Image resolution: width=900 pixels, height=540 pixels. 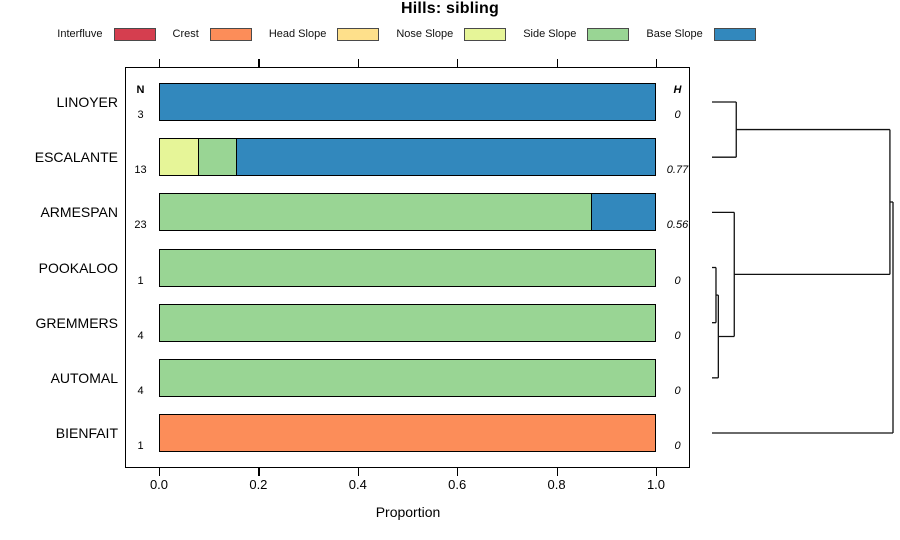 What do you see at coordinates (159, 484) in the screenshot?
I see `x-tick-label: 0.0` at bounding box center [159, 484].